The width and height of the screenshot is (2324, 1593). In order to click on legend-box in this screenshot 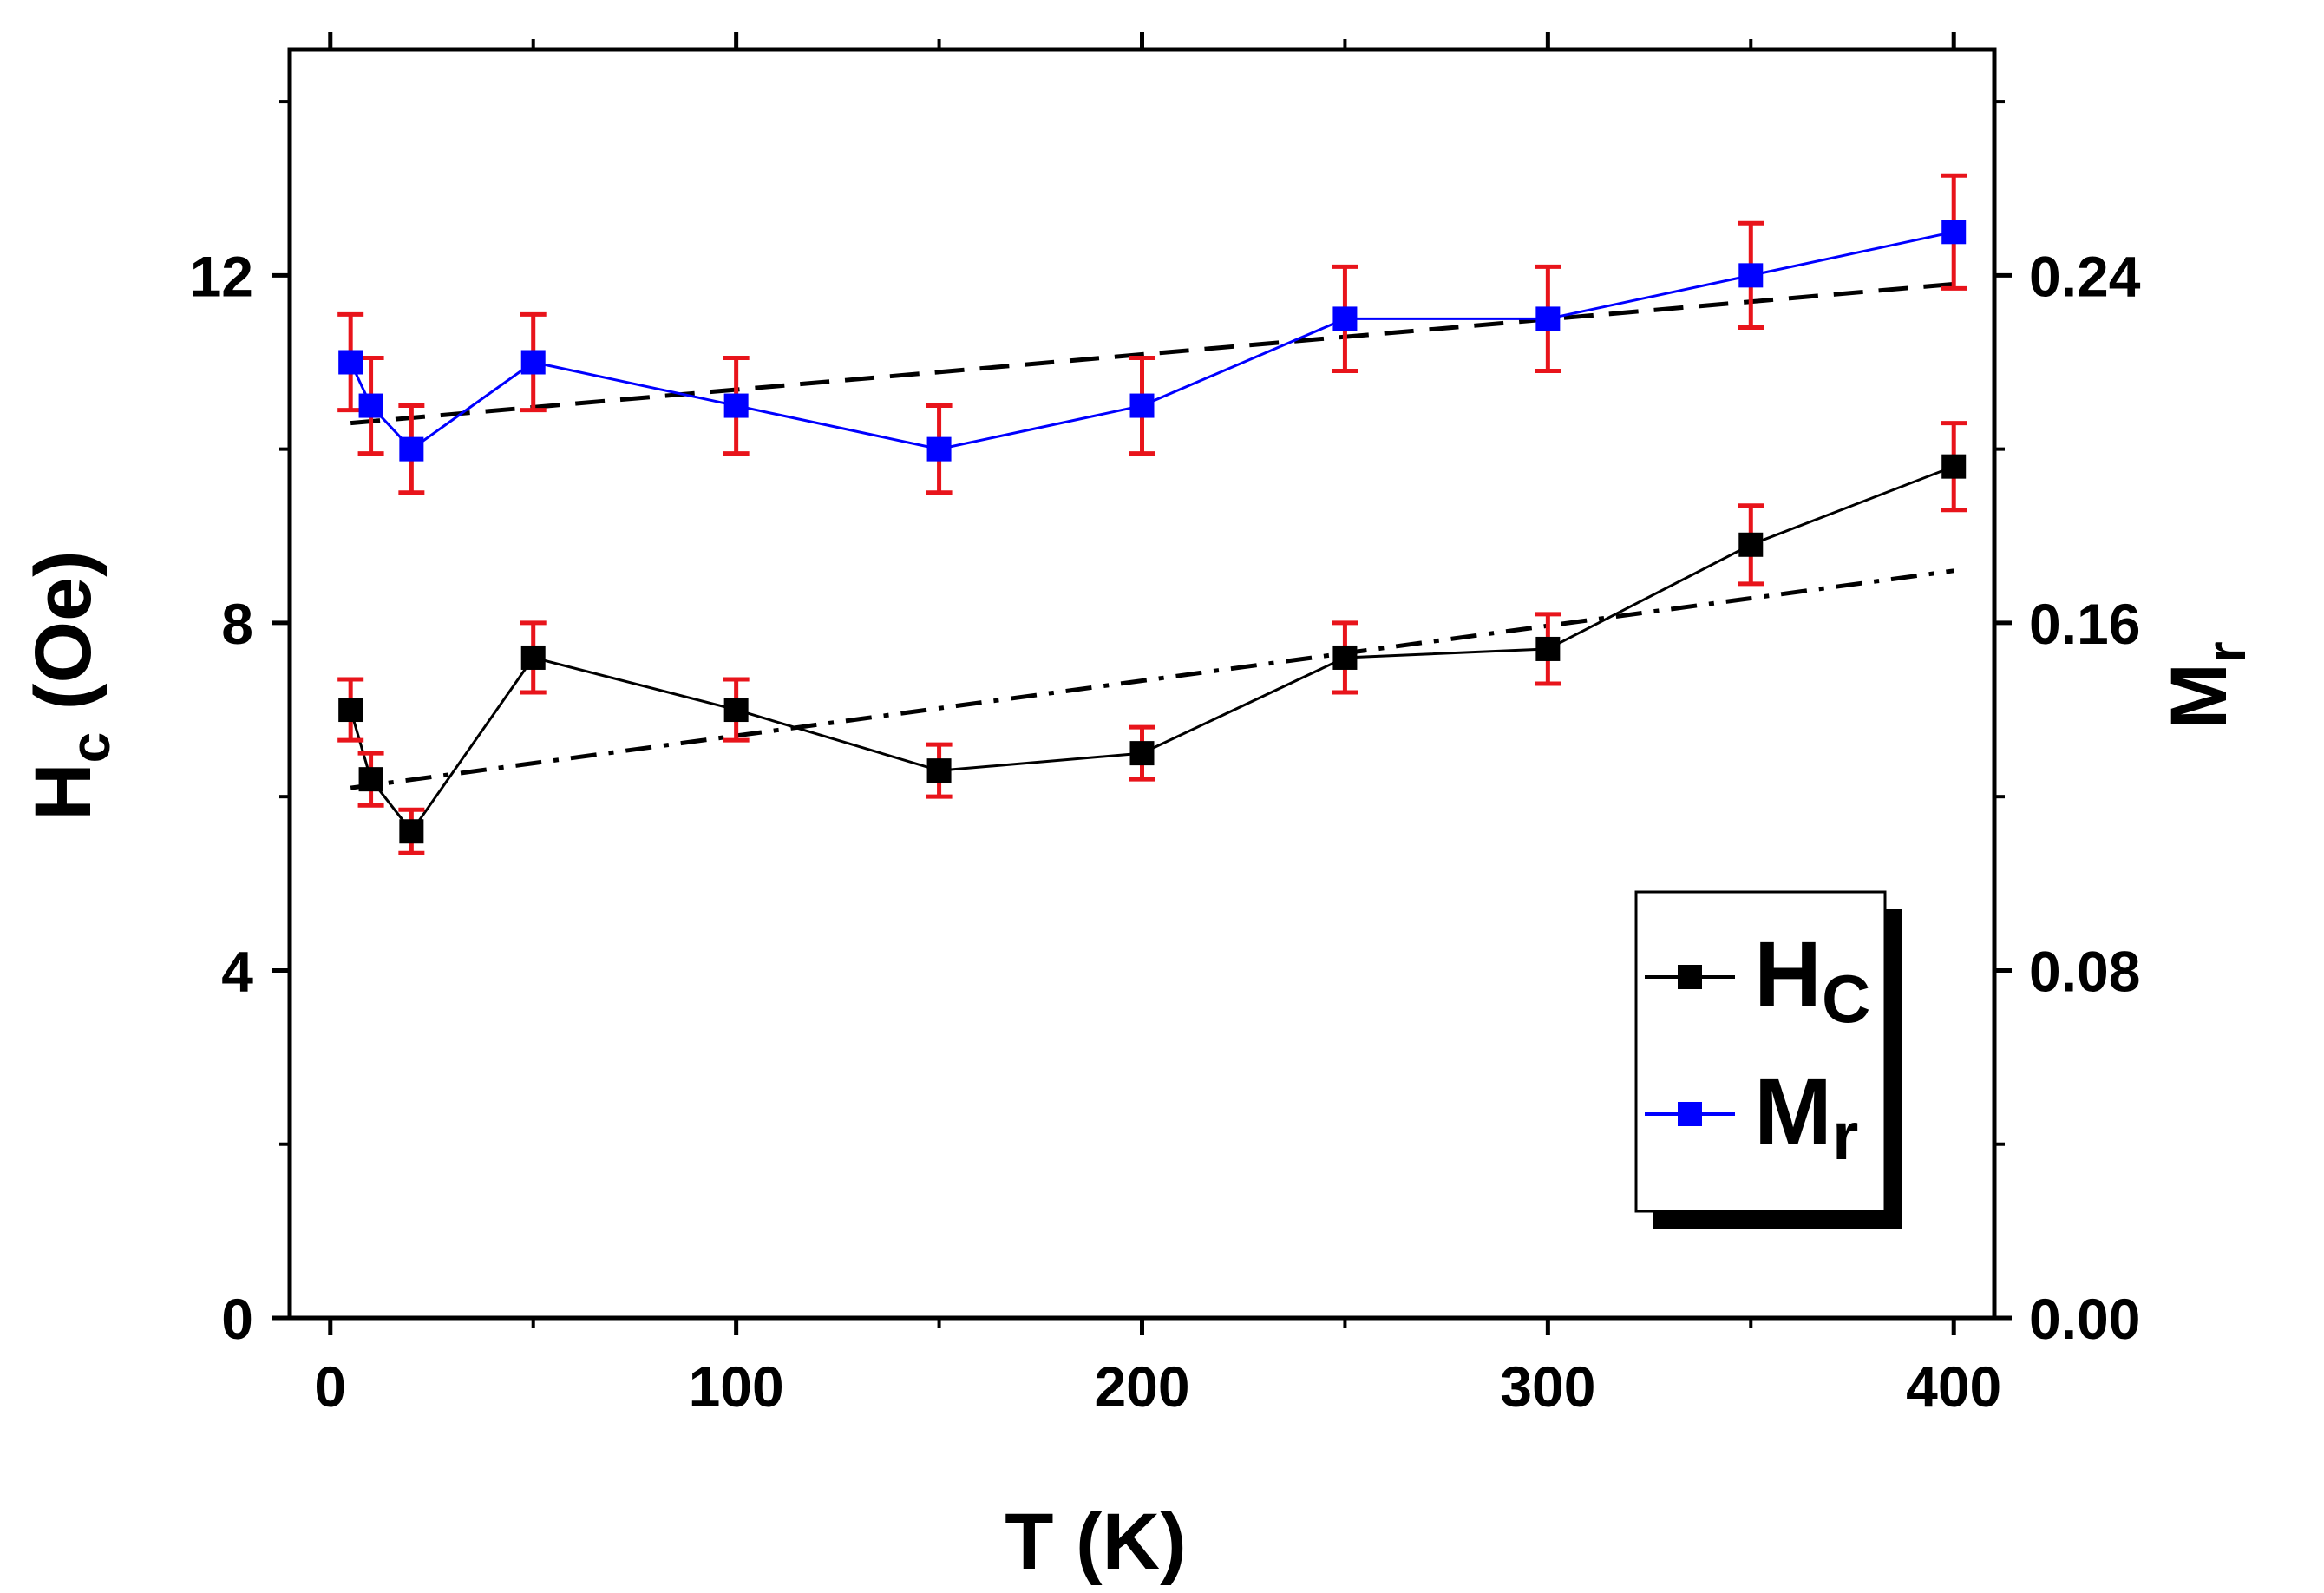, I will do `click(1761, 1051)`.